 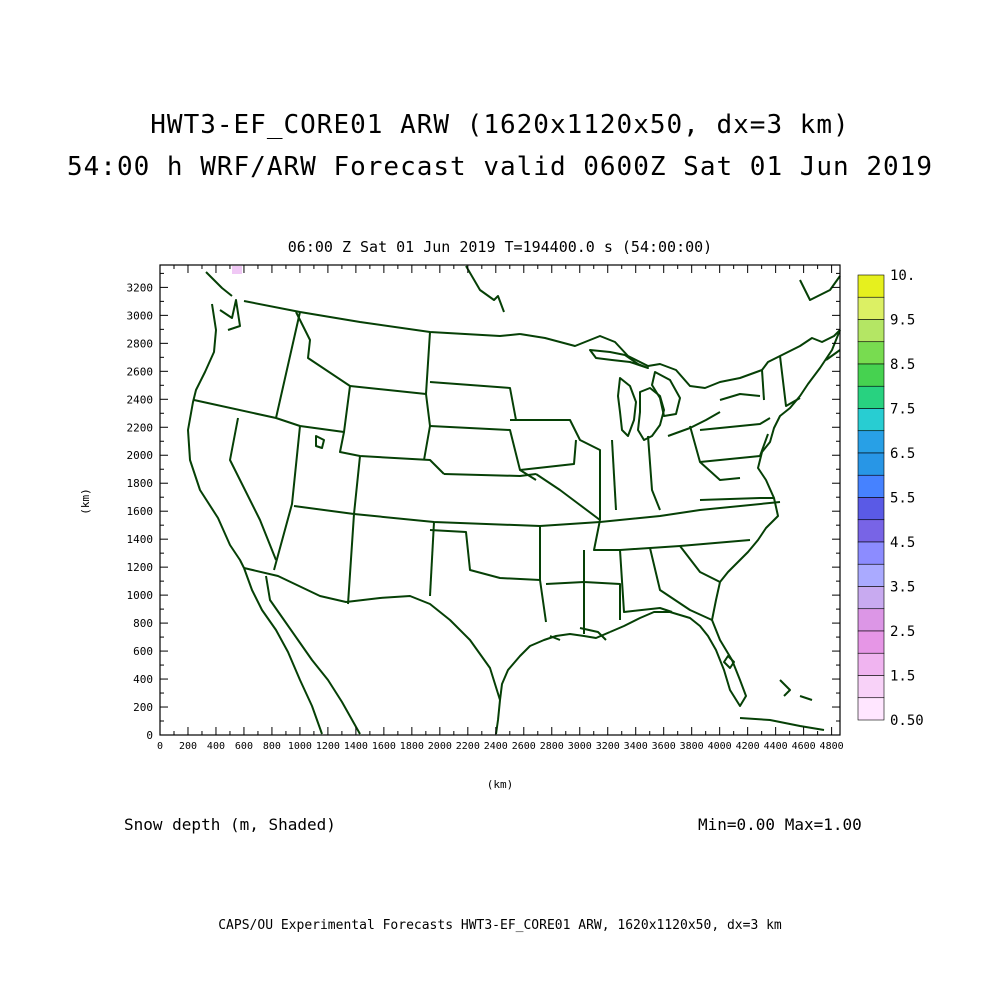 I want to click on colorbar-label: 0.50, so click(x=907, y=721).